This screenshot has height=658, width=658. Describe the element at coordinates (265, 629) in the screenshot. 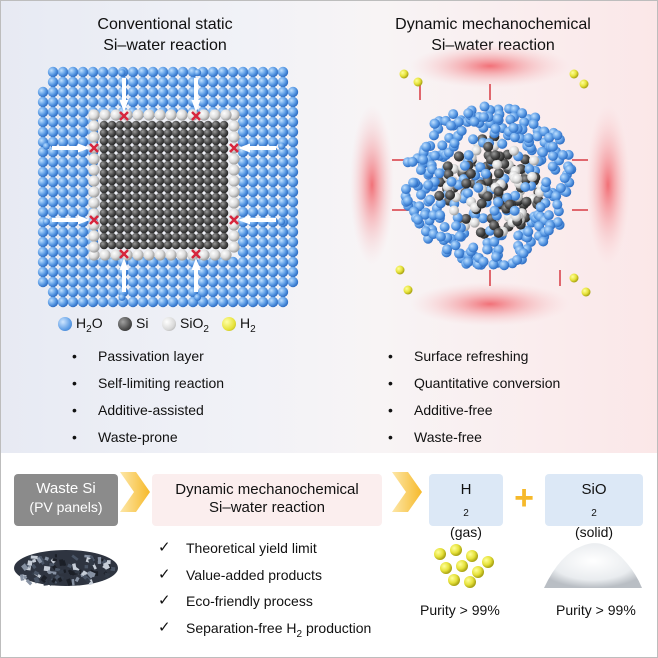

I see `list-item: ✓ Separation-free H2 production` at that location.